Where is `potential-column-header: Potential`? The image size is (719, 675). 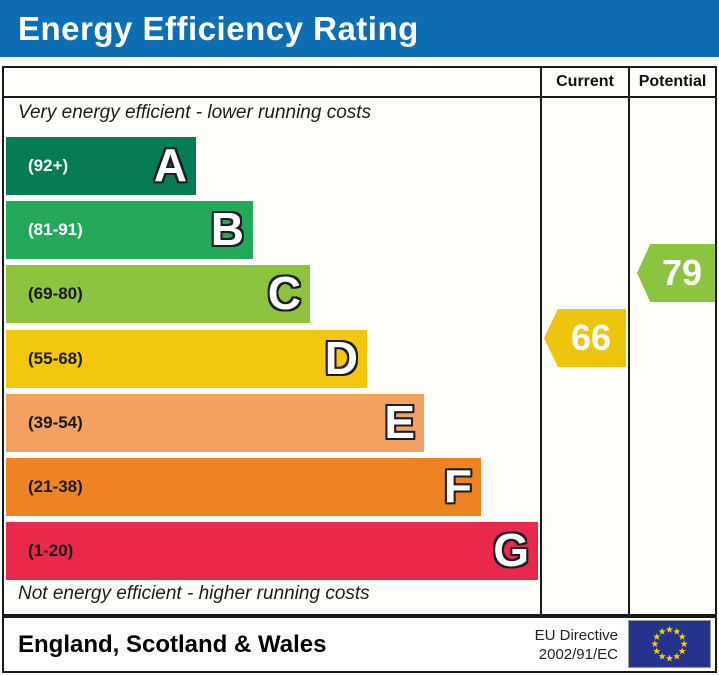 potential-column-header: Potential is located at coordinates (672, 81).